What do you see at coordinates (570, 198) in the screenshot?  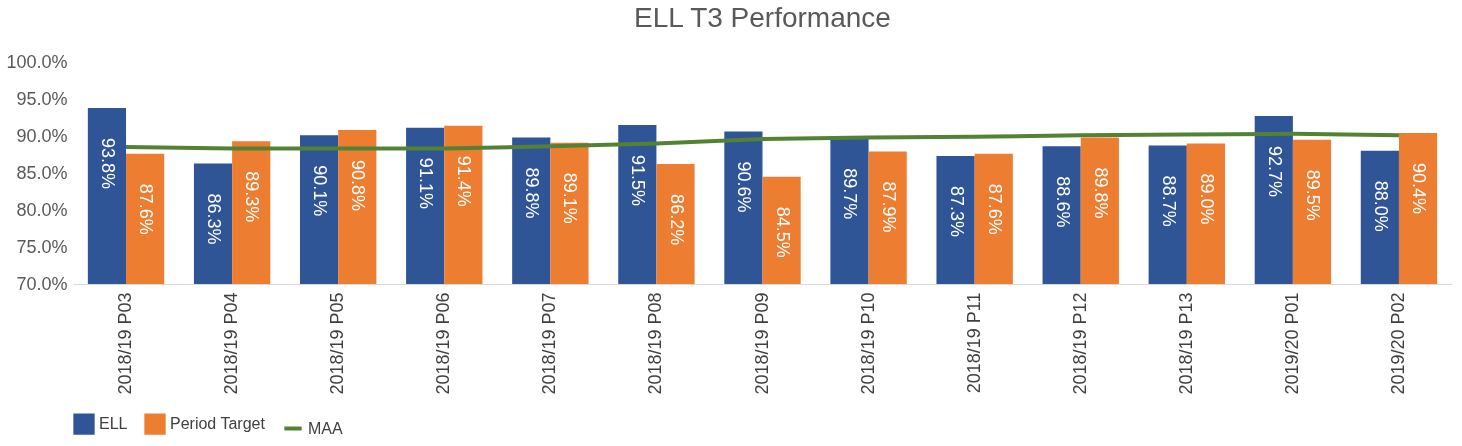 I see `data-label: 89.1%` at bounding box center [570, 198].